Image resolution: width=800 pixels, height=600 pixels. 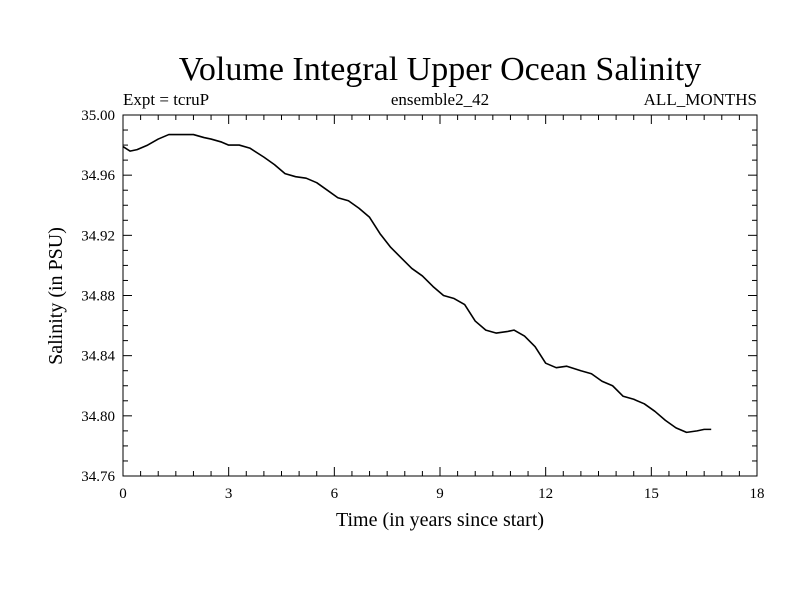 What do you see at coordinates (98, 477) in the screenshot?
I see `y-tick-label: 34.76` at bounding box center [98, 477].